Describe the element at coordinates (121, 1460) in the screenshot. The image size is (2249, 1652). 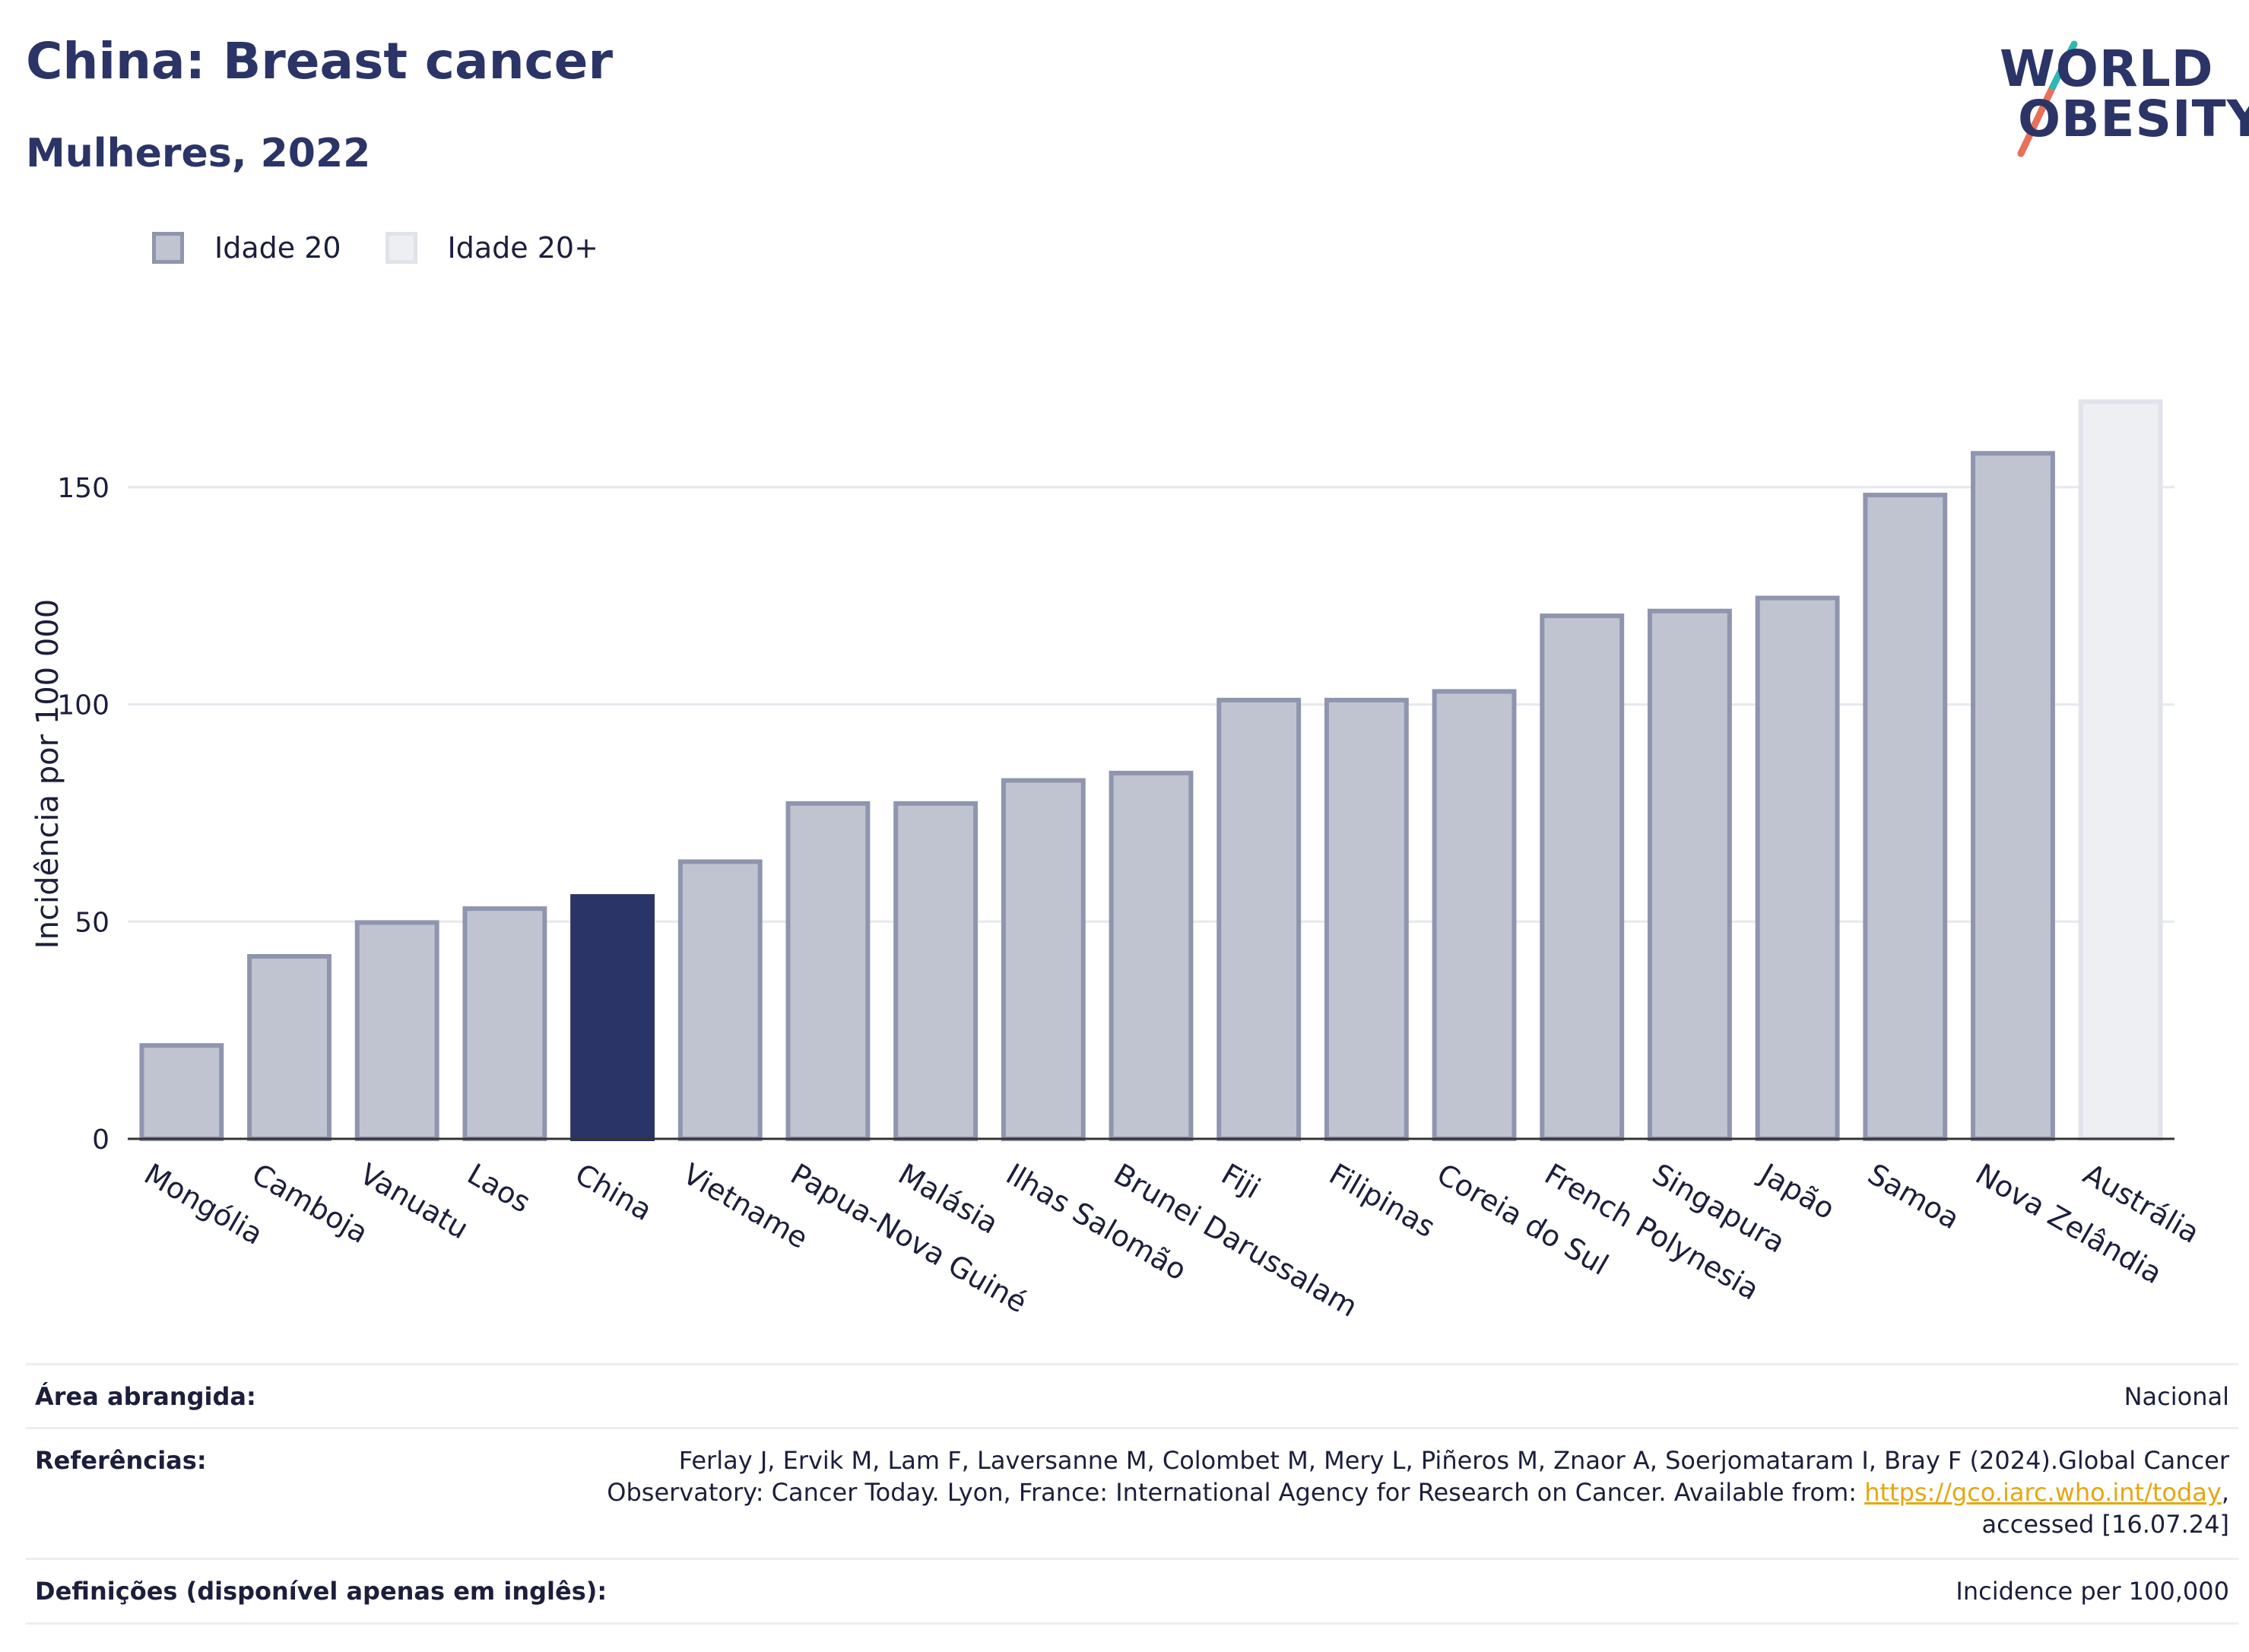
I see `references-label: Referências:` at that location.